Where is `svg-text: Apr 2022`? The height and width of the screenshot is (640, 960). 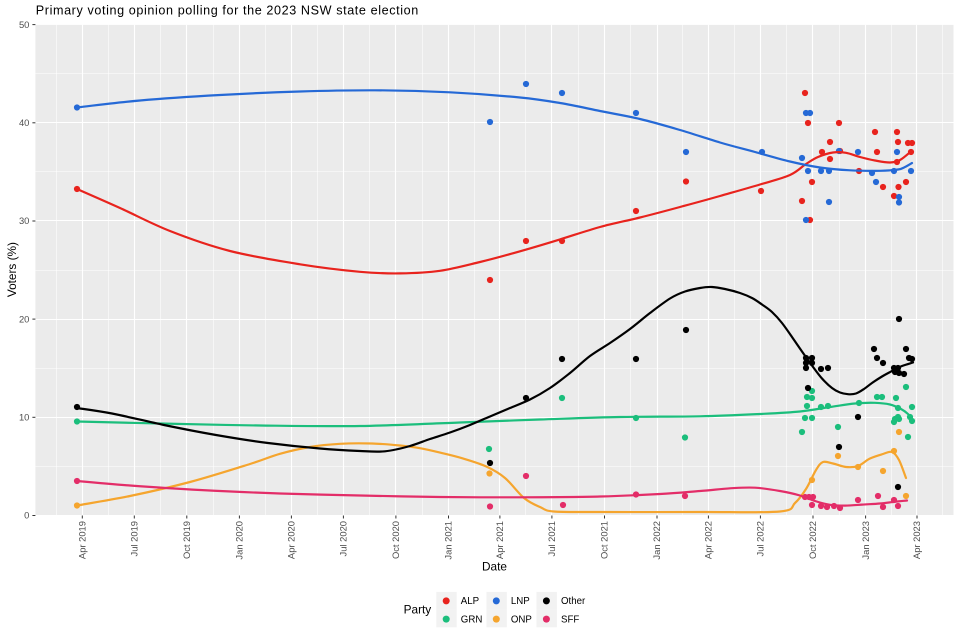
svg-text: Apr 2022 is located at coordinates (708, 540).